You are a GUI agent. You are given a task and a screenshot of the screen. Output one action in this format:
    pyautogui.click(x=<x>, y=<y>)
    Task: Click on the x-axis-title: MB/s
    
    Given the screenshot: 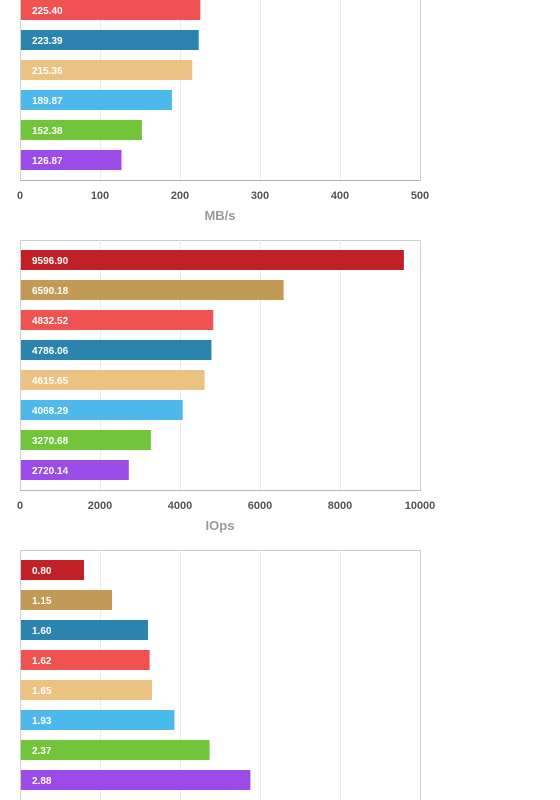 What is the action you would take?
    pyautogui.click(x=219, y=215)
    